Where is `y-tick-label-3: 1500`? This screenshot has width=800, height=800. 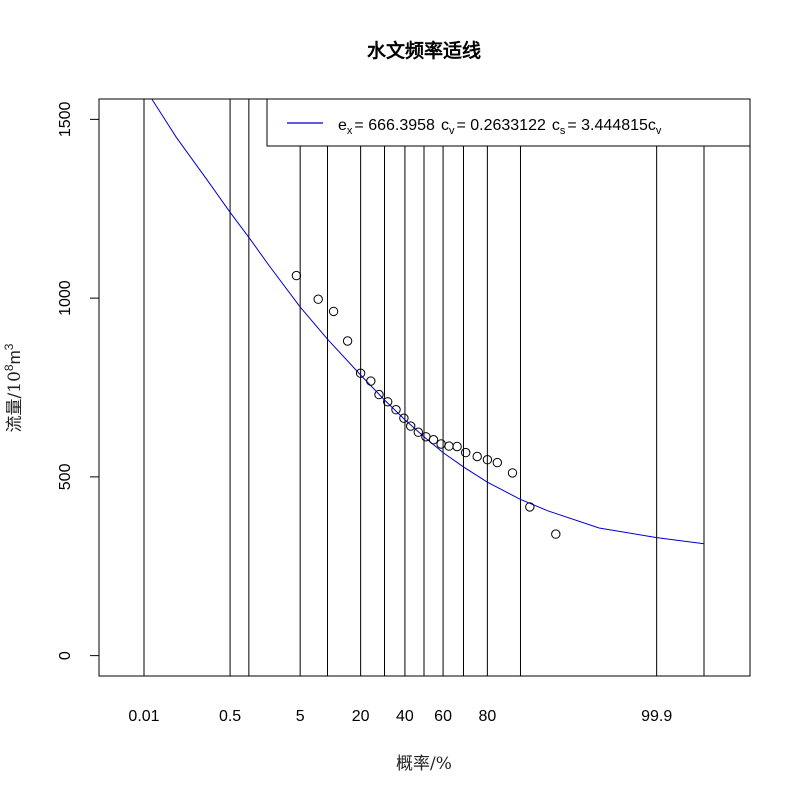
y-tick-label-3: 1500 is located at coordinates (65, 119).